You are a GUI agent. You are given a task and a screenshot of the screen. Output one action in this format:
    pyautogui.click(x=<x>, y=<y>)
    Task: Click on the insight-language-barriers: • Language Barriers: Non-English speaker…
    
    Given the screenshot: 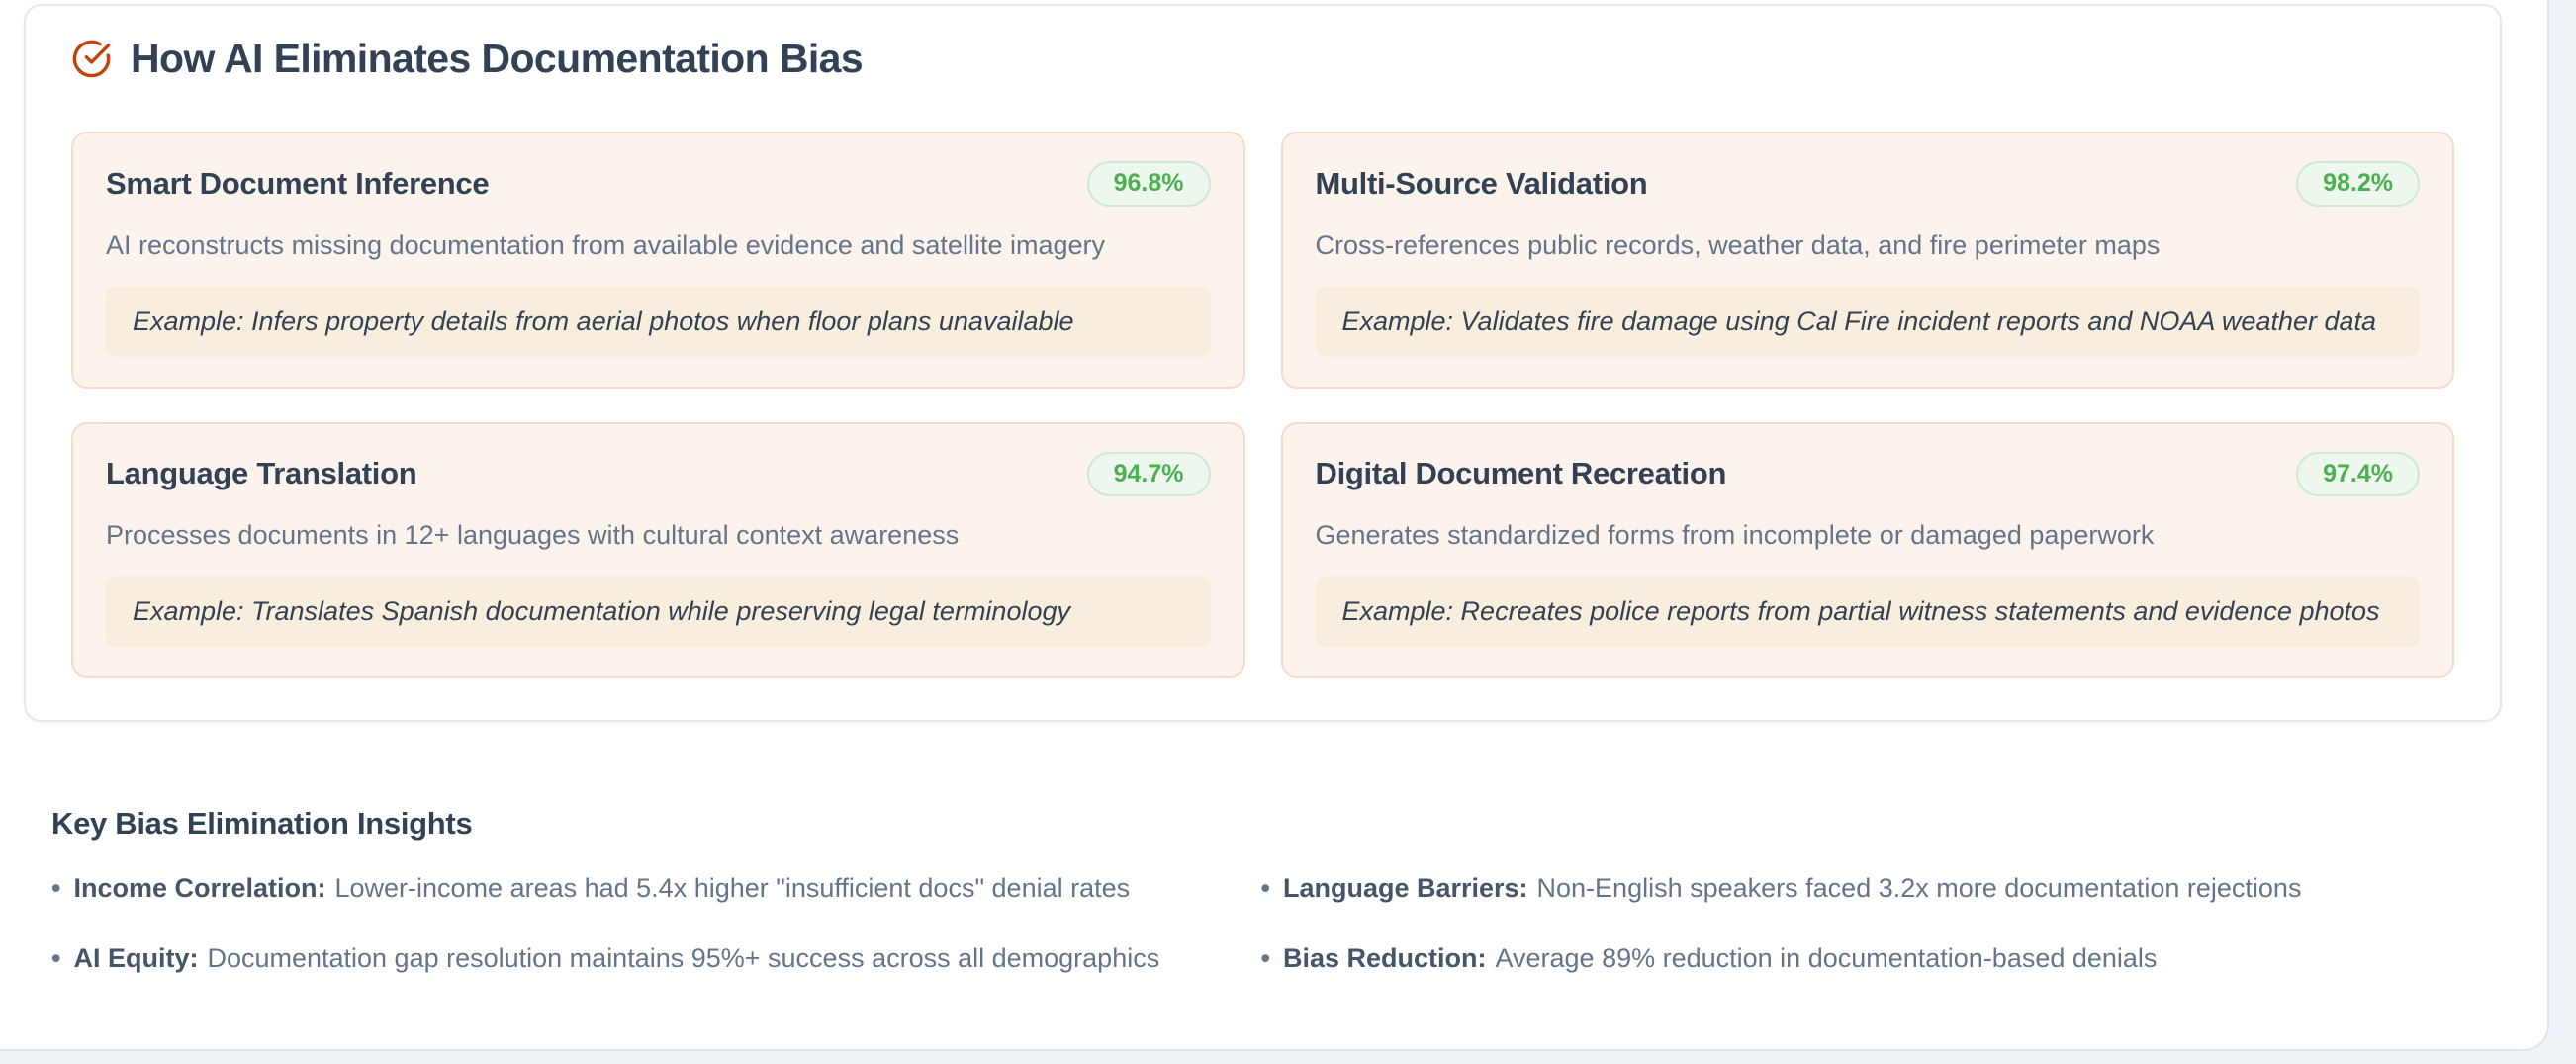 What is the action you would take?
    pyautogui.click(x=1866, y=888)
    